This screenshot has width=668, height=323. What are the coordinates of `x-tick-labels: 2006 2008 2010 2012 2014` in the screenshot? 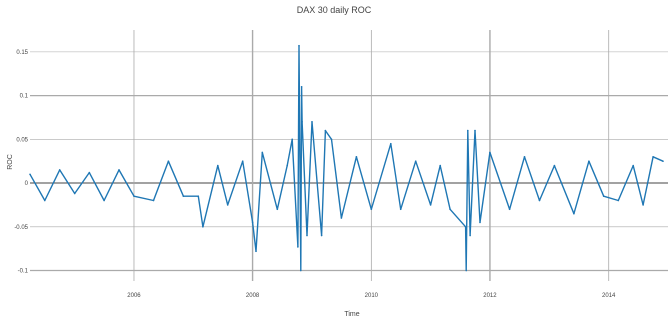 It's located at (371, 296).